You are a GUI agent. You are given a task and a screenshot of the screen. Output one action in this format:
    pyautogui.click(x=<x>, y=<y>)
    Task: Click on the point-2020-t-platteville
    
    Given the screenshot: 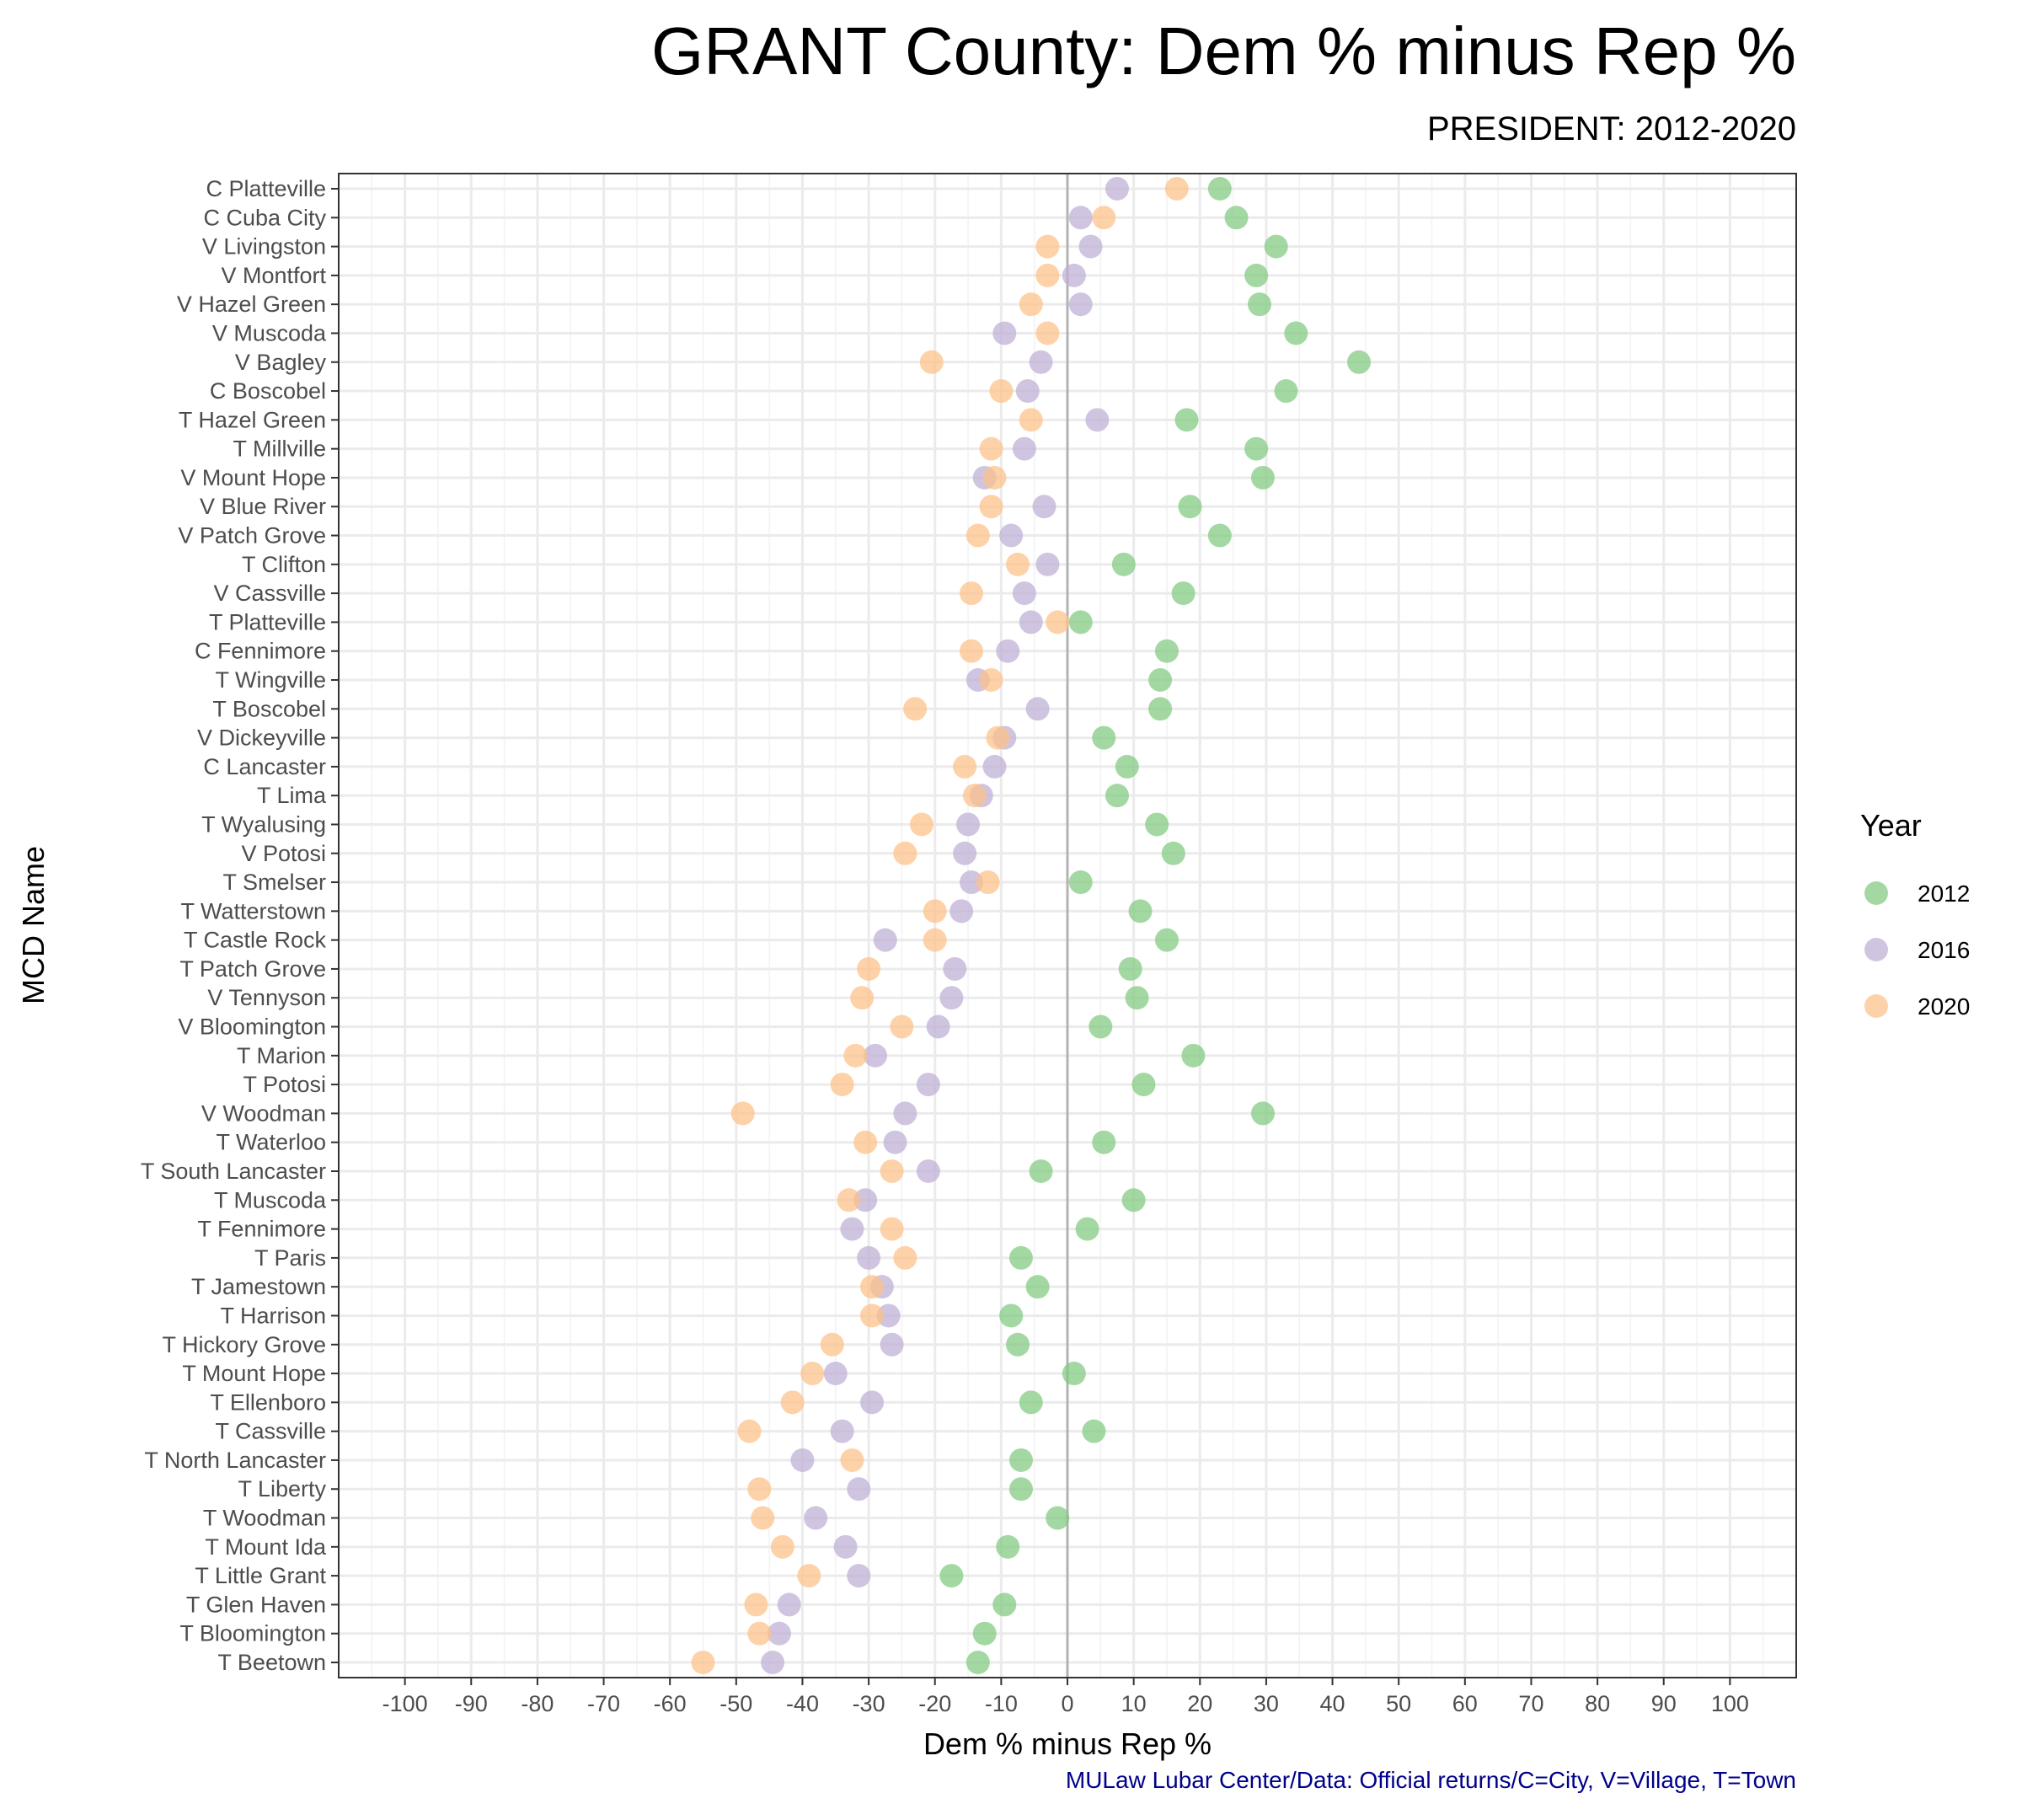 What is the action you would take?
    pyautogui.click(x=1058, y=622)
    